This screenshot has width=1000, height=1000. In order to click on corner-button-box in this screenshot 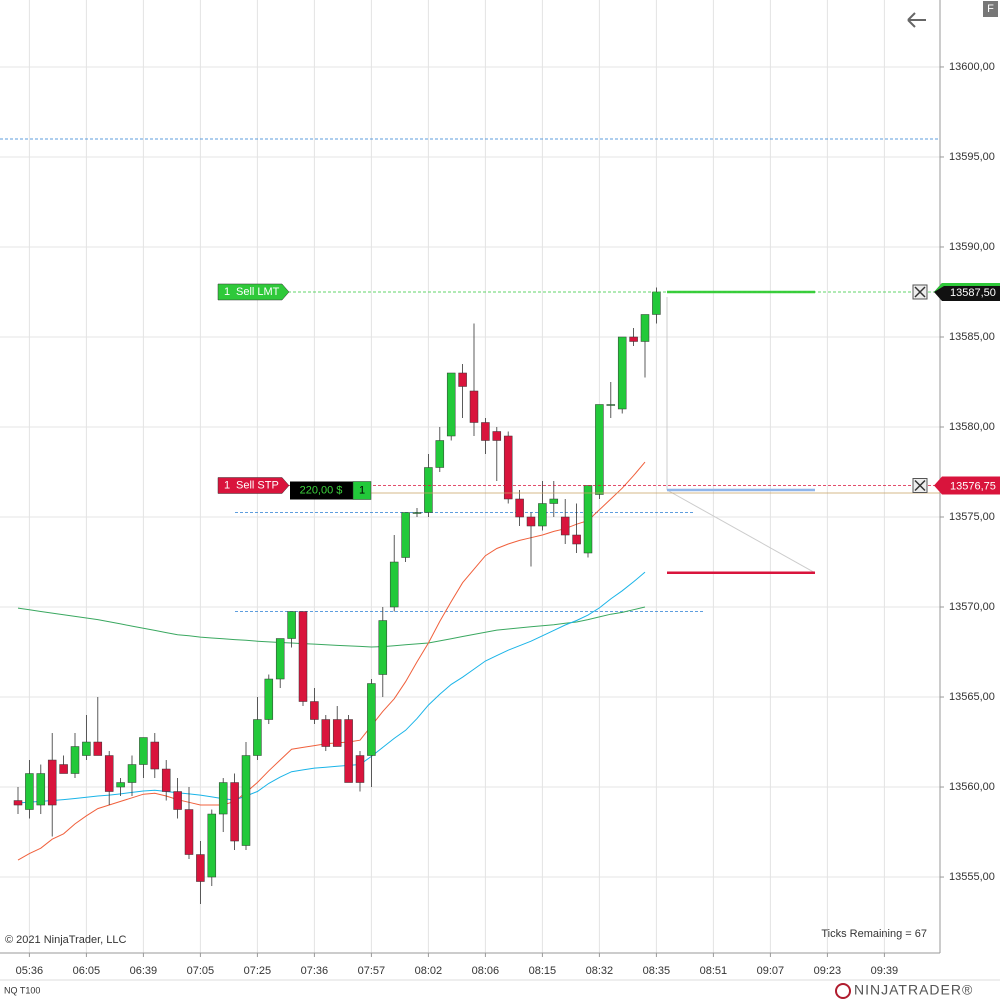, I will do `click(990, 9)`.